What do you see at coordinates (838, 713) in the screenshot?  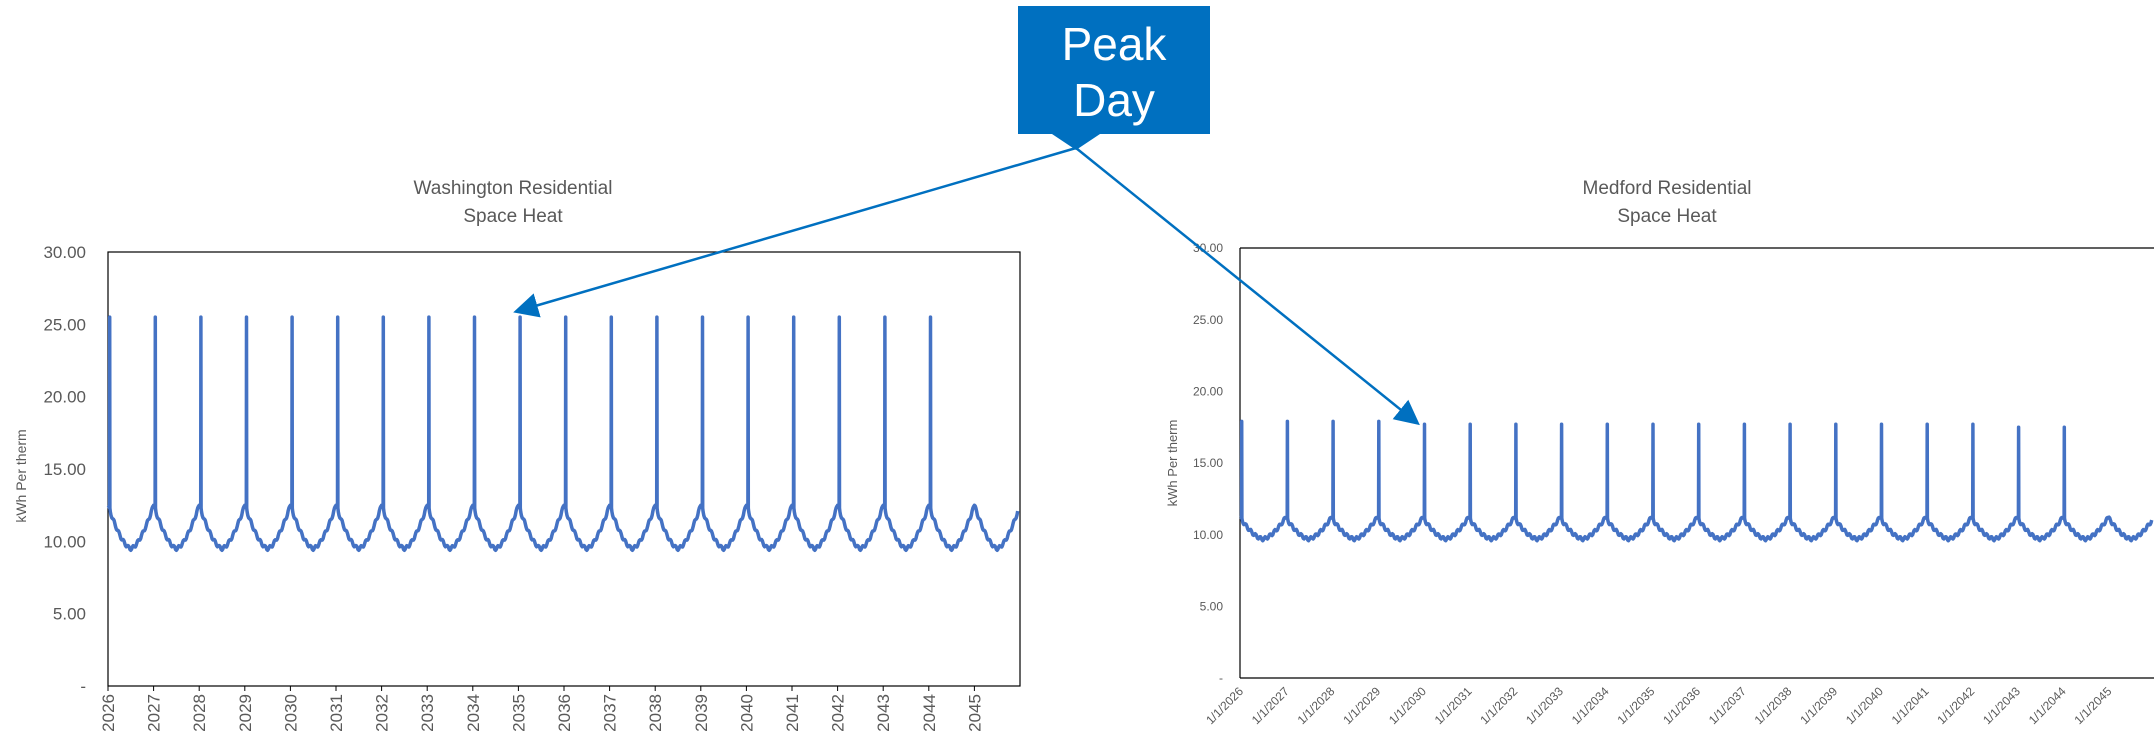 I see `washington-x-tick-label: 2042` at bounding box center [838, 713].